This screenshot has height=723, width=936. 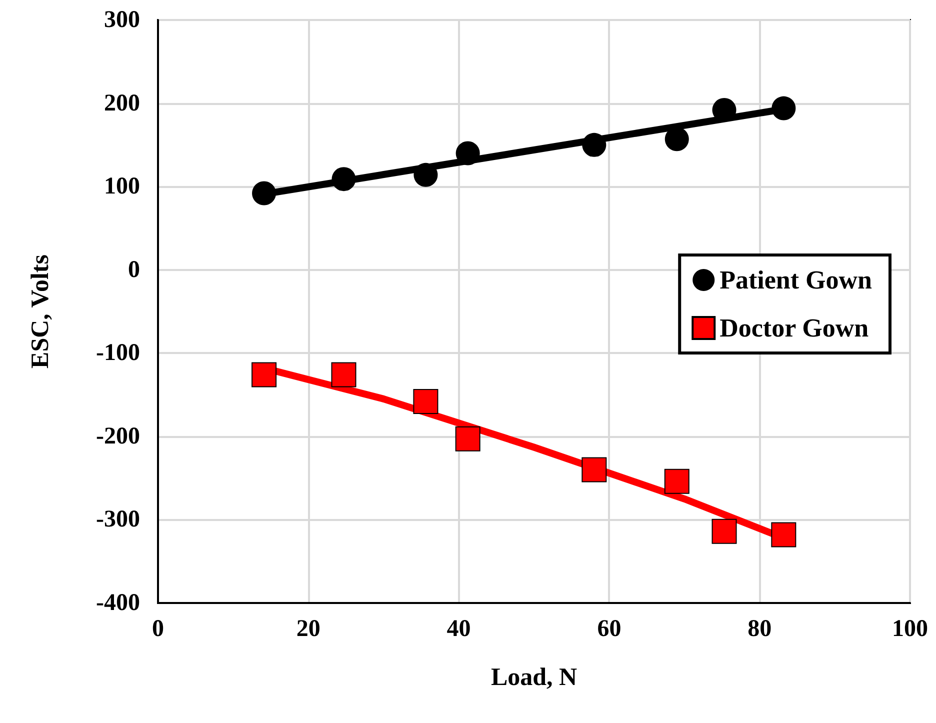 What do you see at coordinates (40, 311) in the screenshot?
I see `y-axis-title: ESC, Volts` at bounding box center [40, 311].